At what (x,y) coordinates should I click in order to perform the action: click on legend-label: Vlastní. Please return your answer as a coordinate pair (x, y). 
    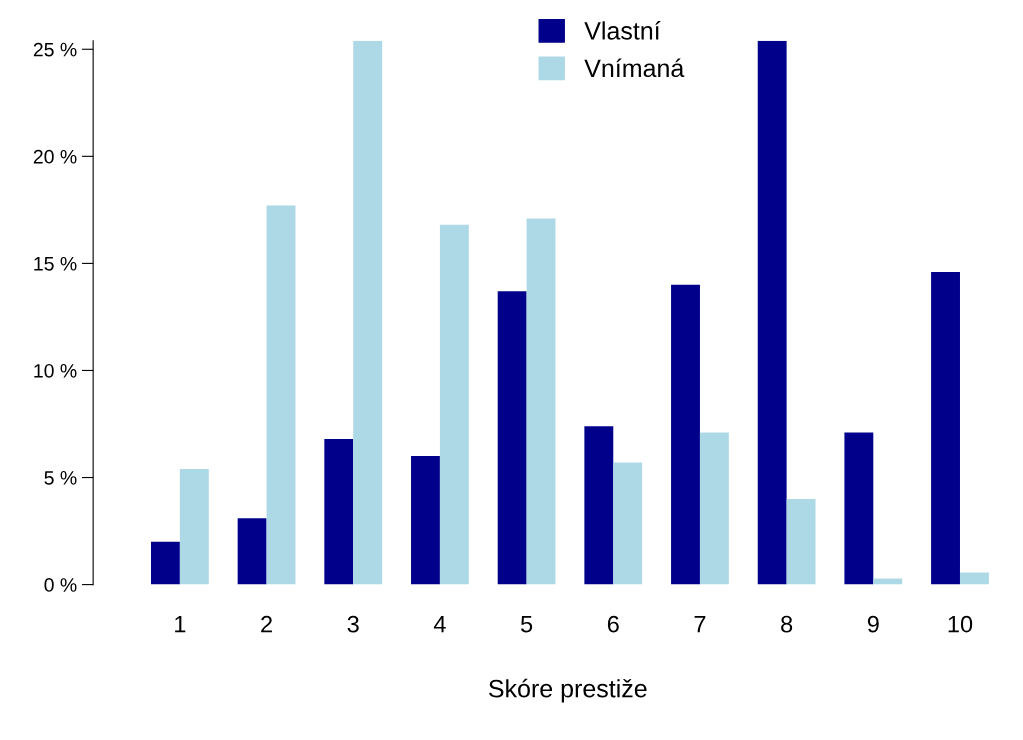
    Looking at the image, I should click on (622, 30).